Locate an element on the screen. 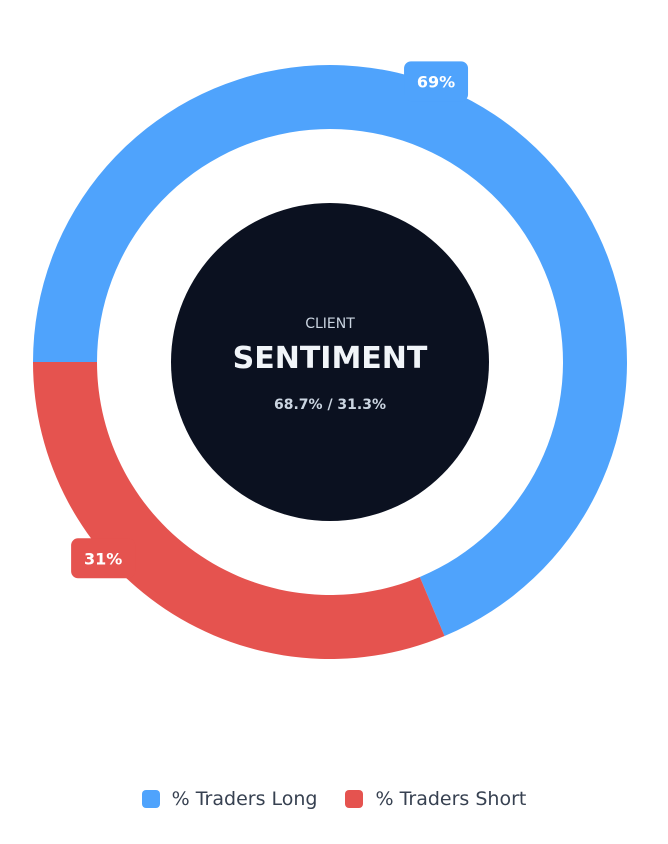 Image resolution: width=668 pixels, height=844 pixels. legend-swatch-short is located at coordinates (354, 799).